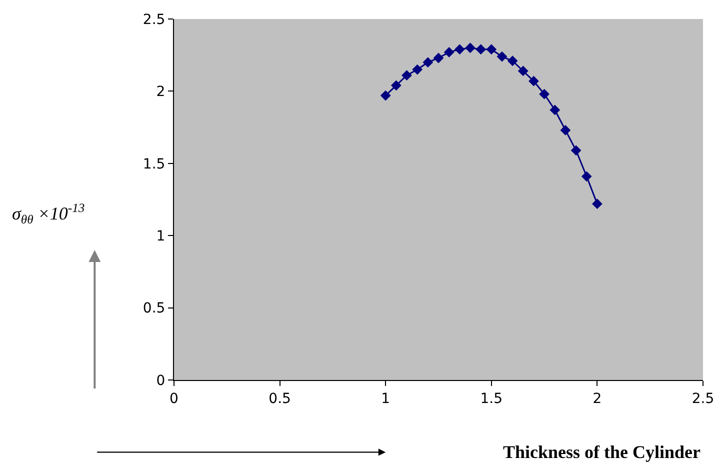  What do you see at coordinates (597, 398) in the screenshot?
I see `x-tick-label: 2` at bounding box center [597, 398].